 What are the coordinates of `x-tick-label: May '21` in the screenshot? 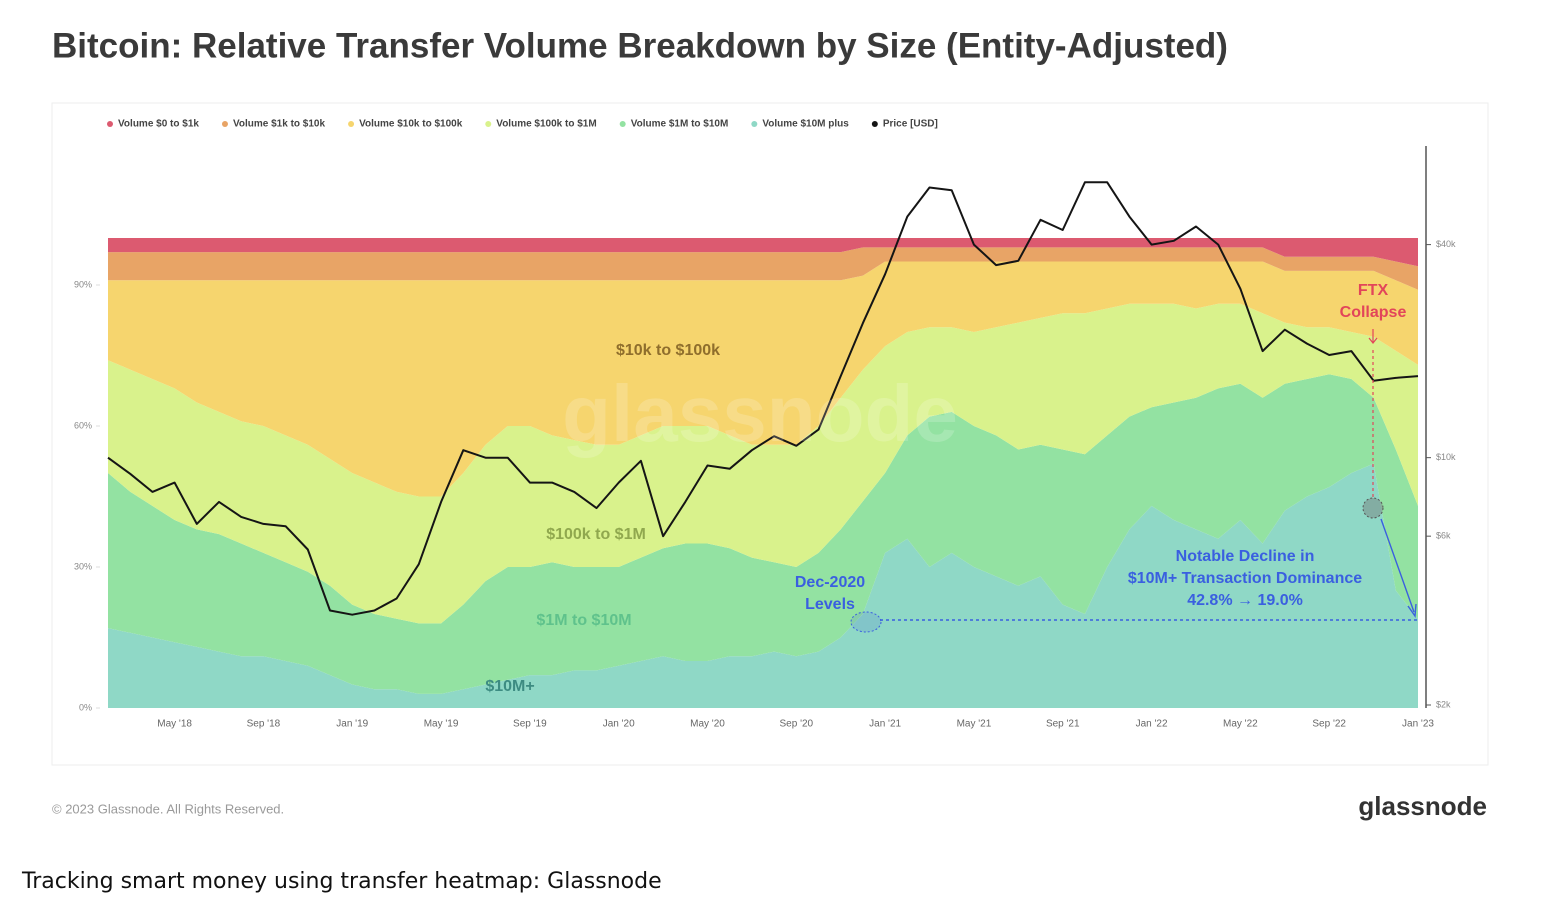 It's located at (974, 724).